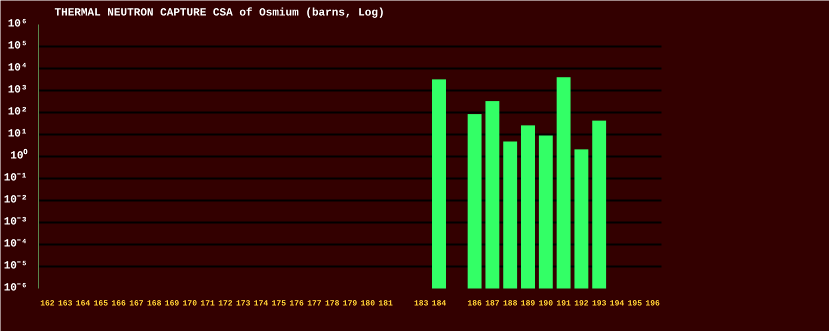 This screenshot has width=829, height=331. I want to click on x-tick-label: 176, so click(296, 304).